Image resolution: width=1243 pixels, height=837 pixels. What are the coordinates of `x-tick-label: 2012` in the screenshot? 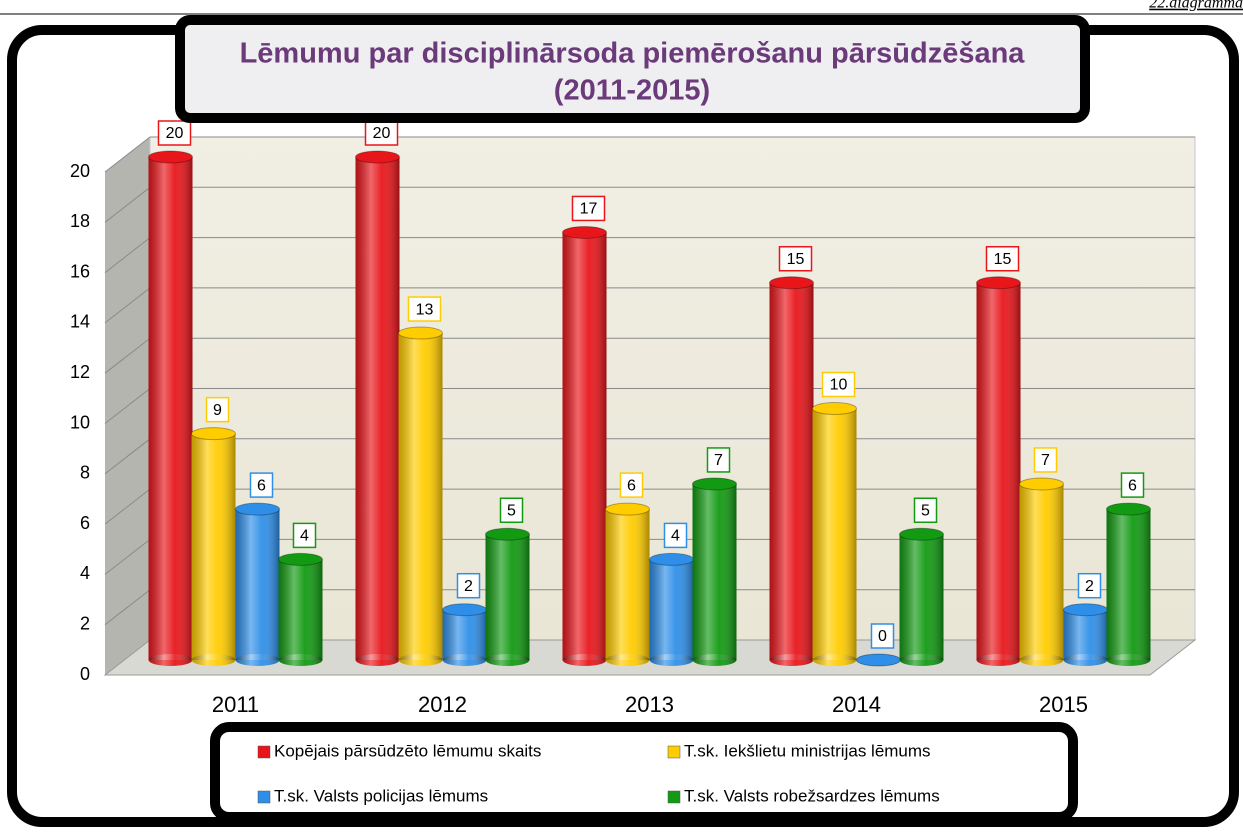 It's located at (442, 704).